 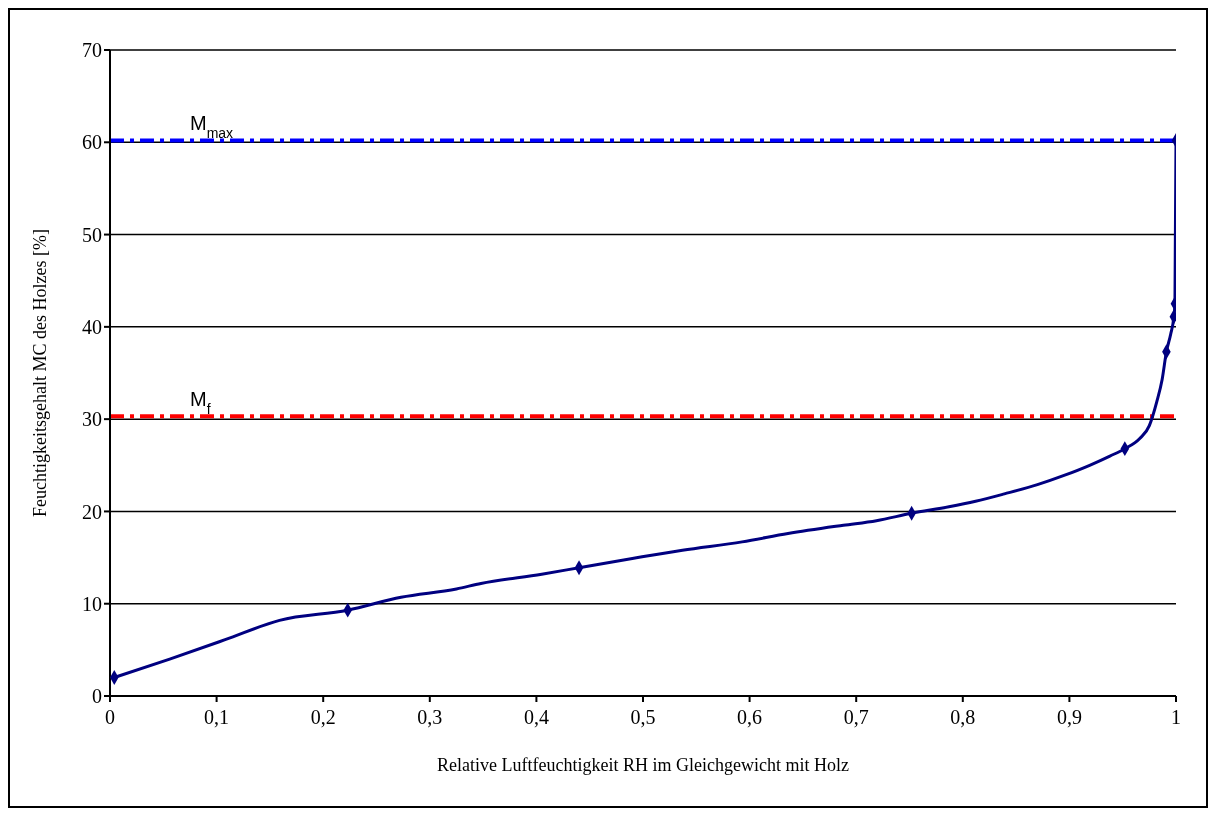 I want to click on ref-line-label: M$_{f}$, so click(x=200, y=403).